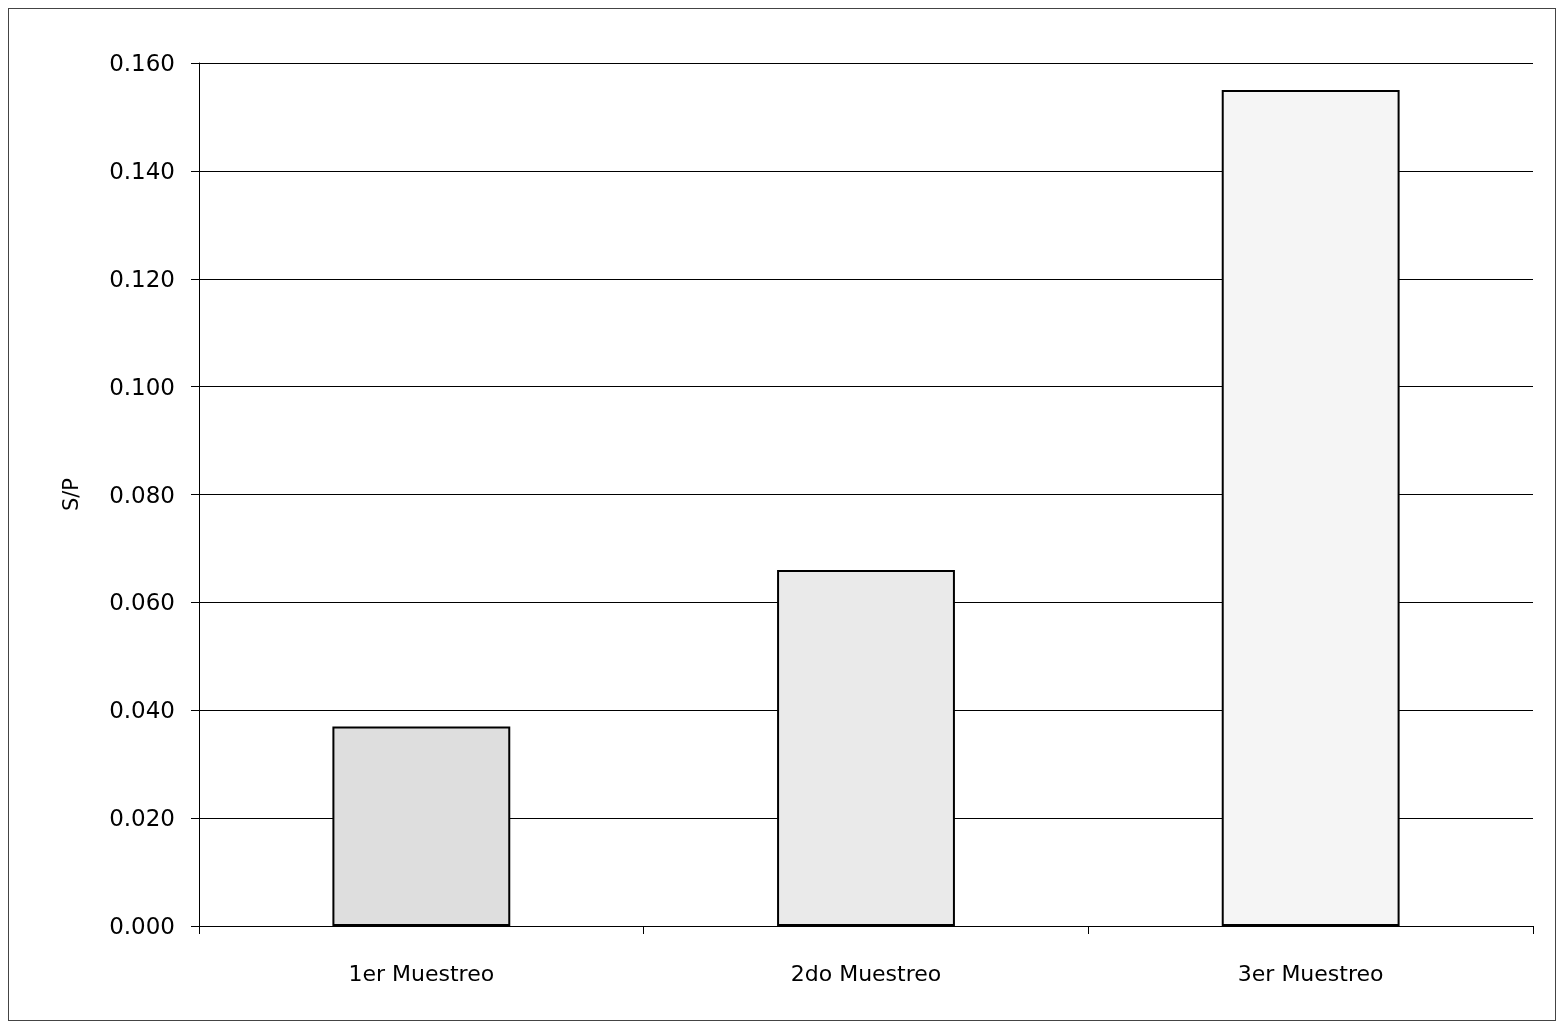 The width and height of the screenshot is (1564, 1029). What do you see at coordinates (142, 63) in the screenshot?
I see `y-tick-label: 0.160` at bounding box center [142, 63].